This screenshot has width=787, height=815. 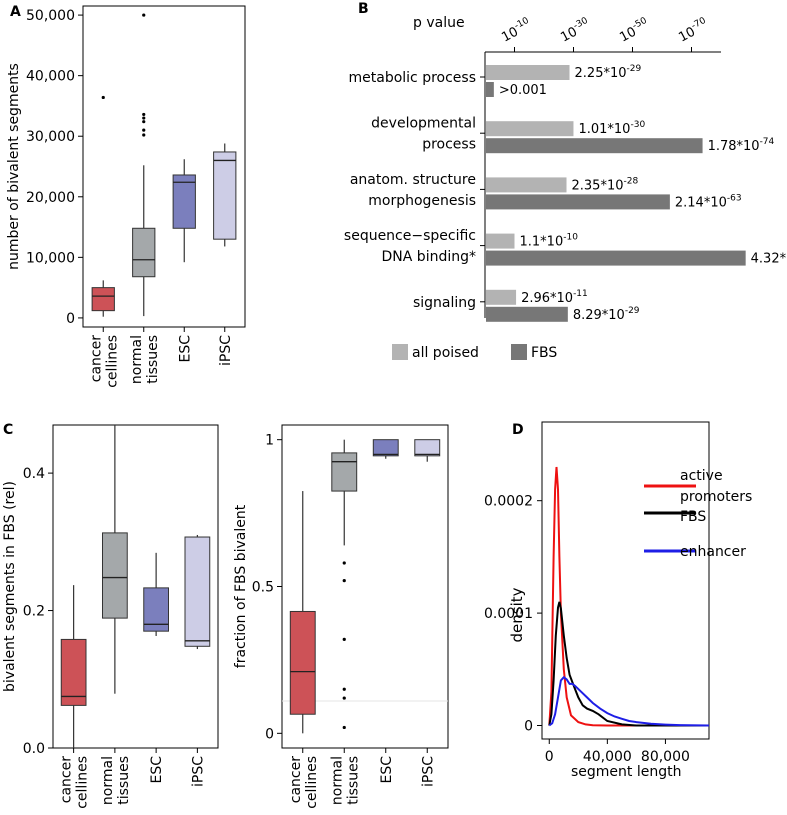 I want to click on bar-value-label: 2.14*10-63, so click(x=708, y=201).